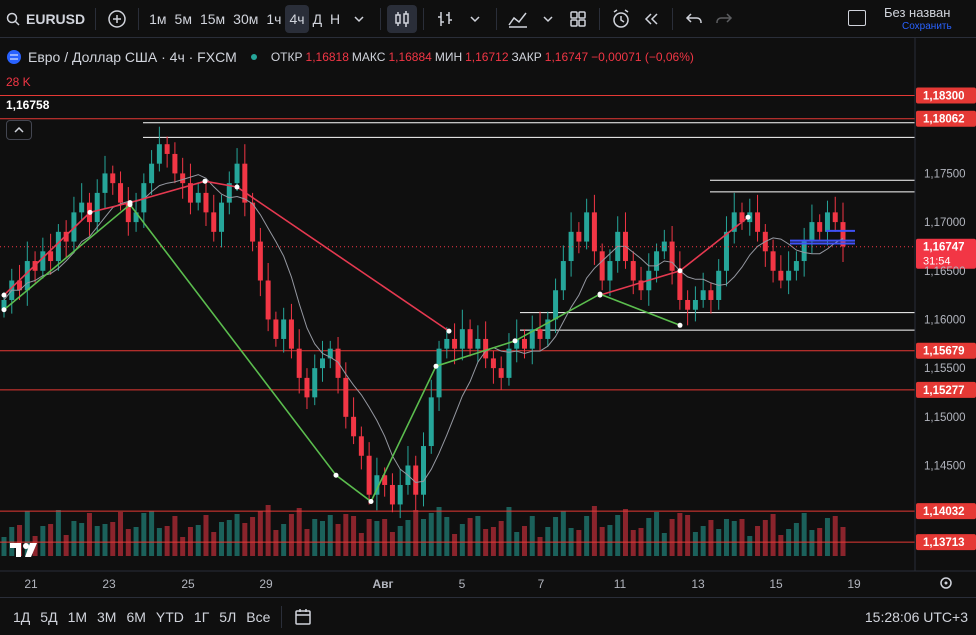 The image size is (976, 635). Describe the element at coordinates (201, 616) in the screenshot. I see `range-1y: 1Г` at that location.